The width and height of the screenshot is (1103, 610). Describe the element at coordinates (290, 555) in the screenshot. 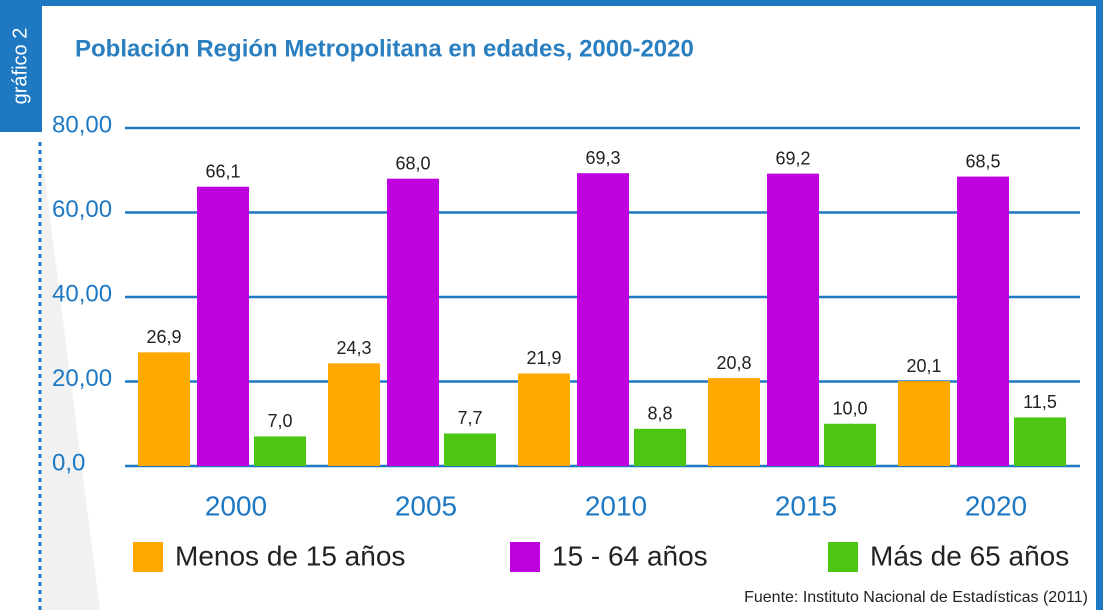

I see `legend-label: Menos de 15 años` at that location.